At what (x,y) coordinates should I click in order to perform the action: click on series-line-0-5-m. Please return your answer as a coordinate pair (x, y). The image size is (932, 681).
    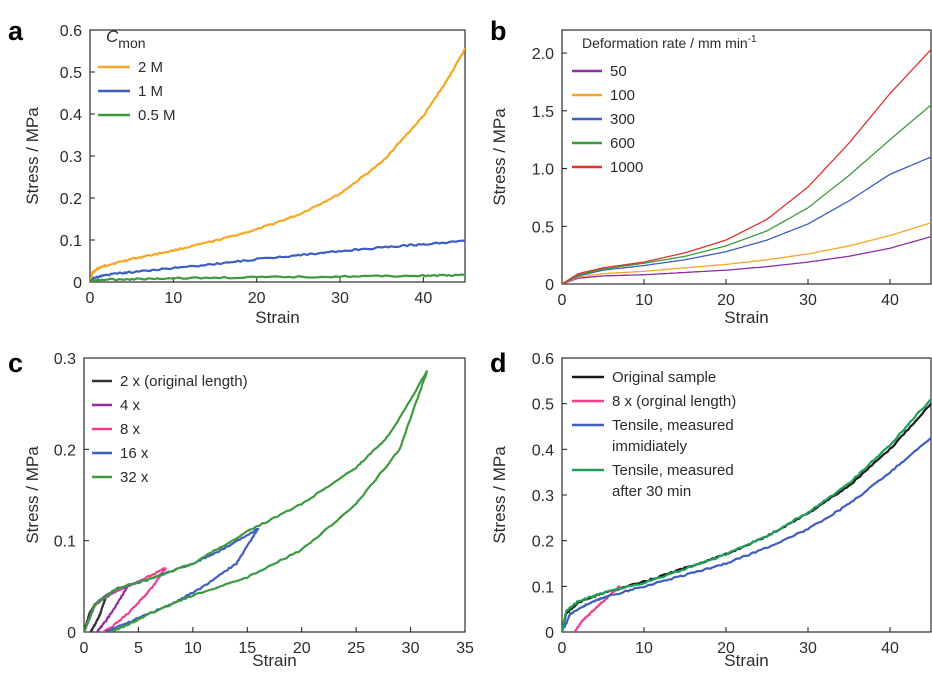
    Looking at the image, I should click on (277, 277).